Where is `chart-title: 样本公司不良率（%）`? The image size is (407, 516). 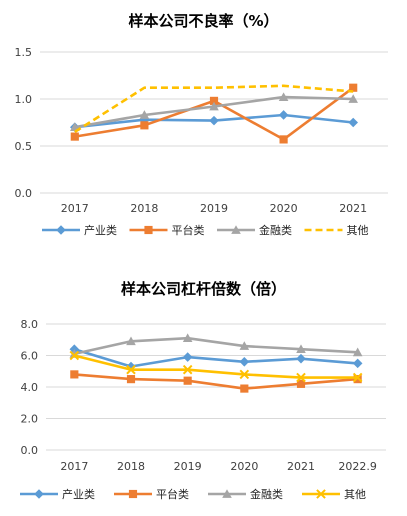 chart-title: 样本公司不良率（%） is located at coordinates (203, 21).